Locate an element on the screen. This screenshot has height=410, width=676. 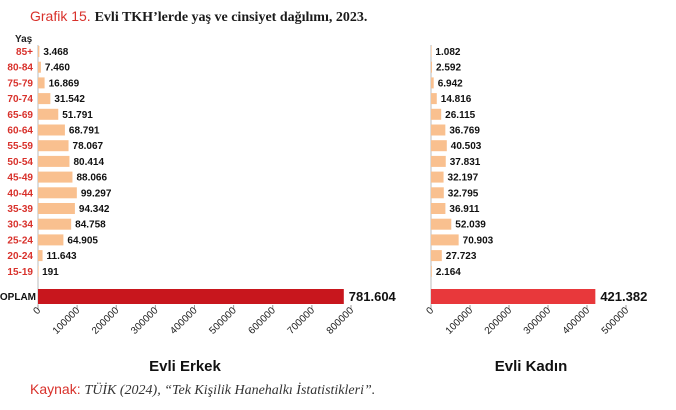
female-x-tick-label: 300000 is located at coordinates (538, 321).